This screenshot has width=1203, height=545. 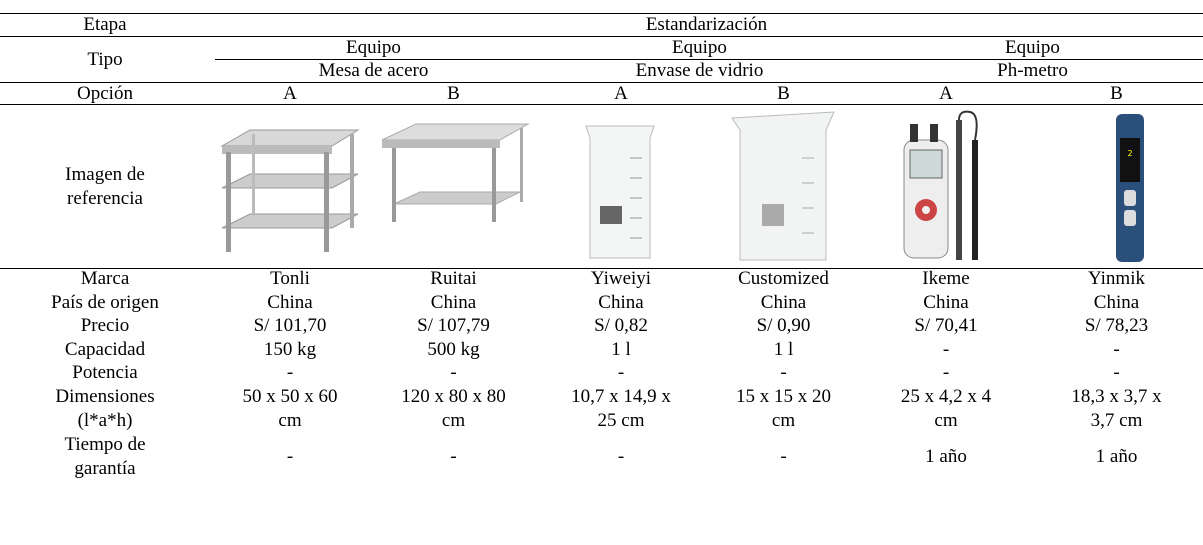 What do you see at coordinates (1032, 71) in the screenshot?
I see `group-name: Ph-metro` at bounding box center [1032, 71].